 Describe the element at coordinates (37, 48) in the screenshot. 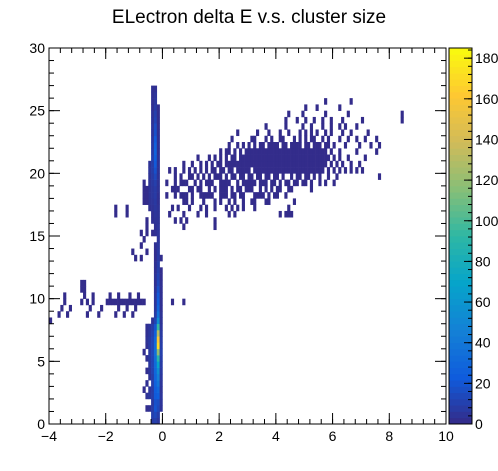

I see `y-tick-label: 30` at that location.